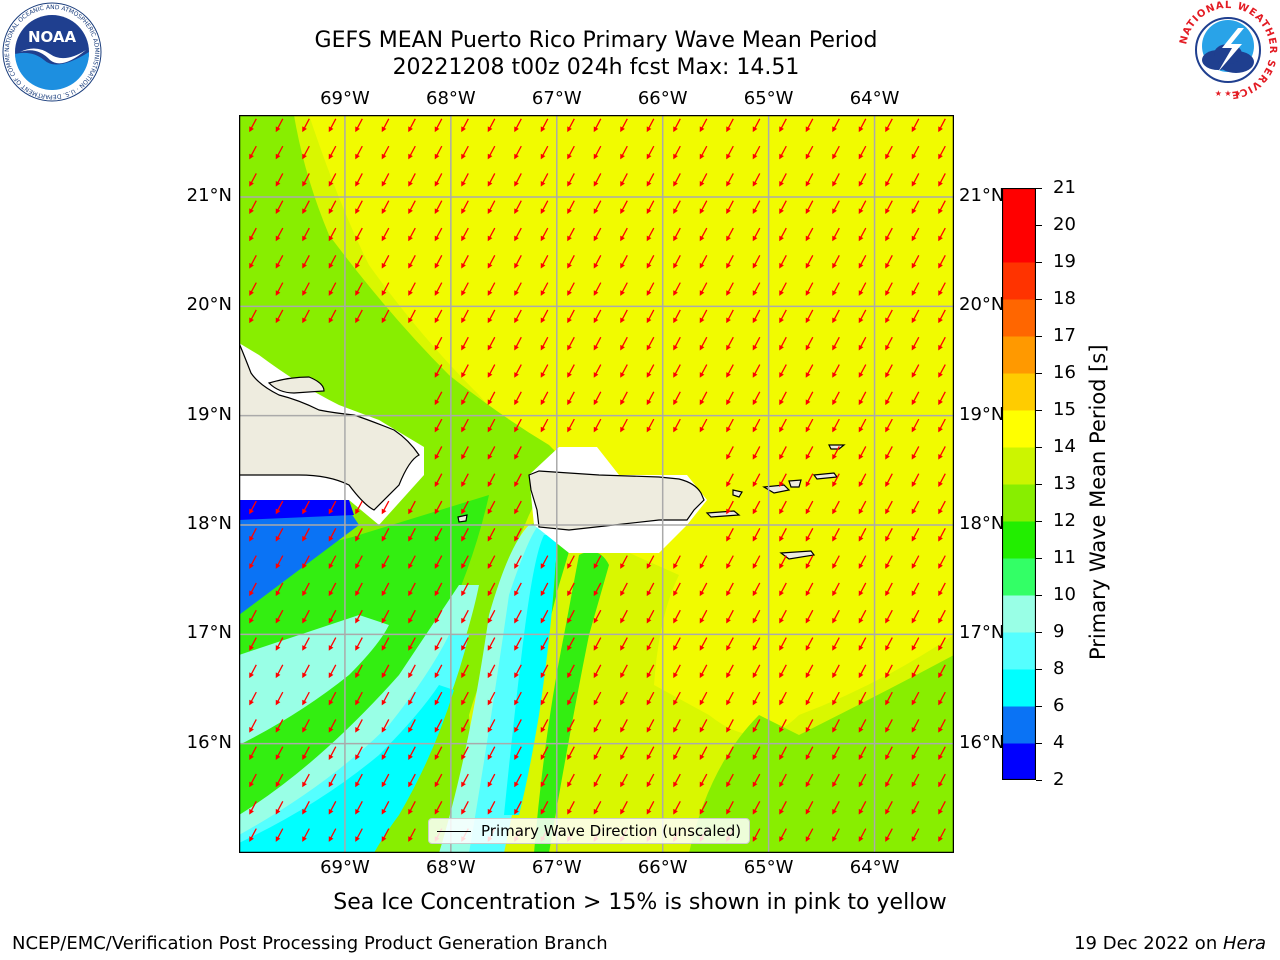 This screenshot has height=960, width=1280. Describe the element at coordinates (737, 493) in the screenshot. I see `land-culebra` at that location.